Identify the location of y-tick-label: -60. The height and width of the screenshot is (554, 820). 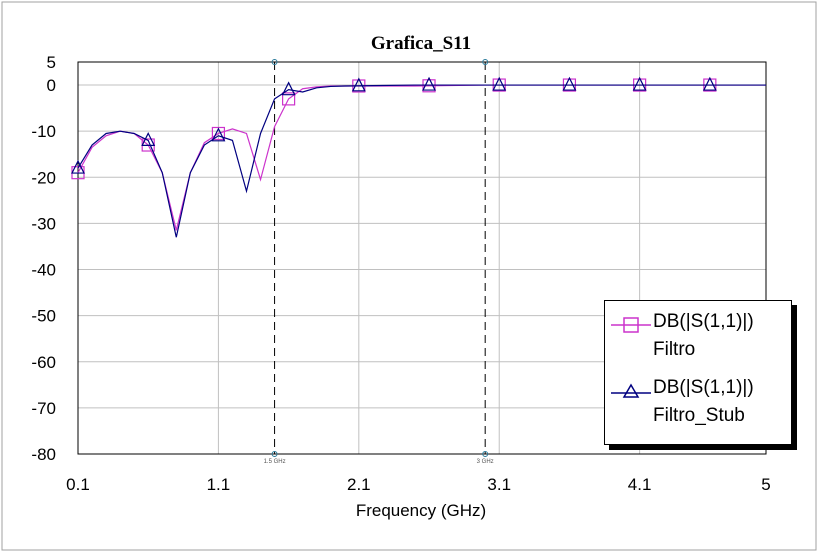
(43, 362).